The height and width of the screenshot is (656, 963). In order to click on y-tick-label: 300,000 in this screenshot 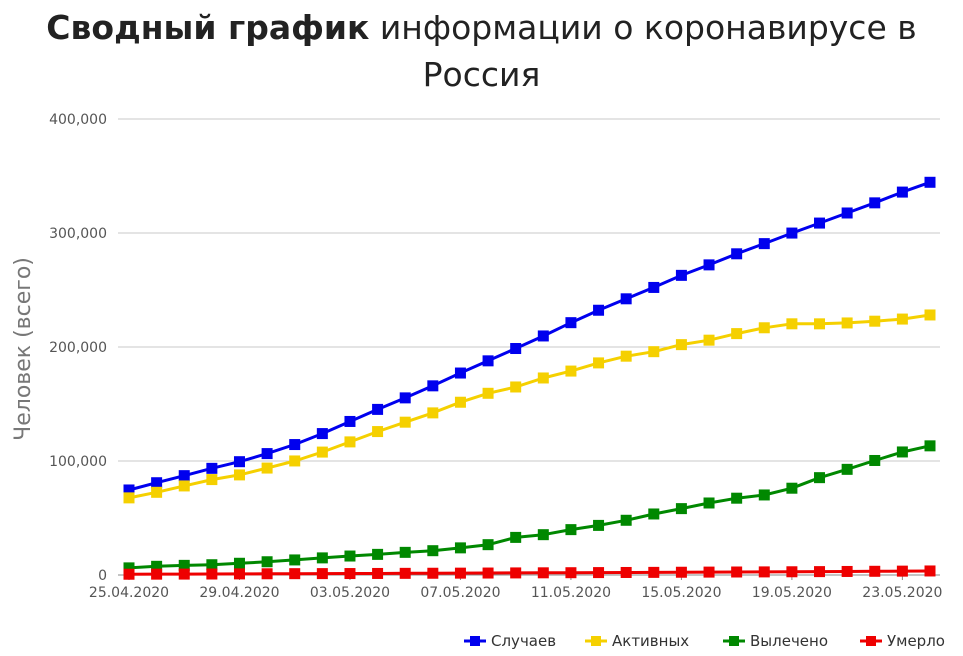, I will do `click(78, 234)`.